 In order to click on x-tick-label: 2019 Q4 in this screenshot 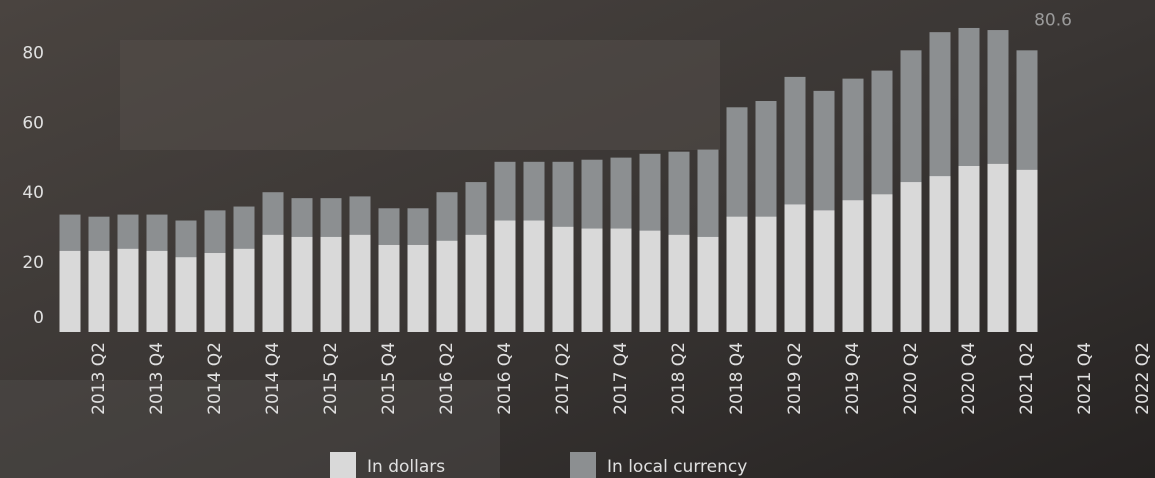, I will do `click(853, 378)`.